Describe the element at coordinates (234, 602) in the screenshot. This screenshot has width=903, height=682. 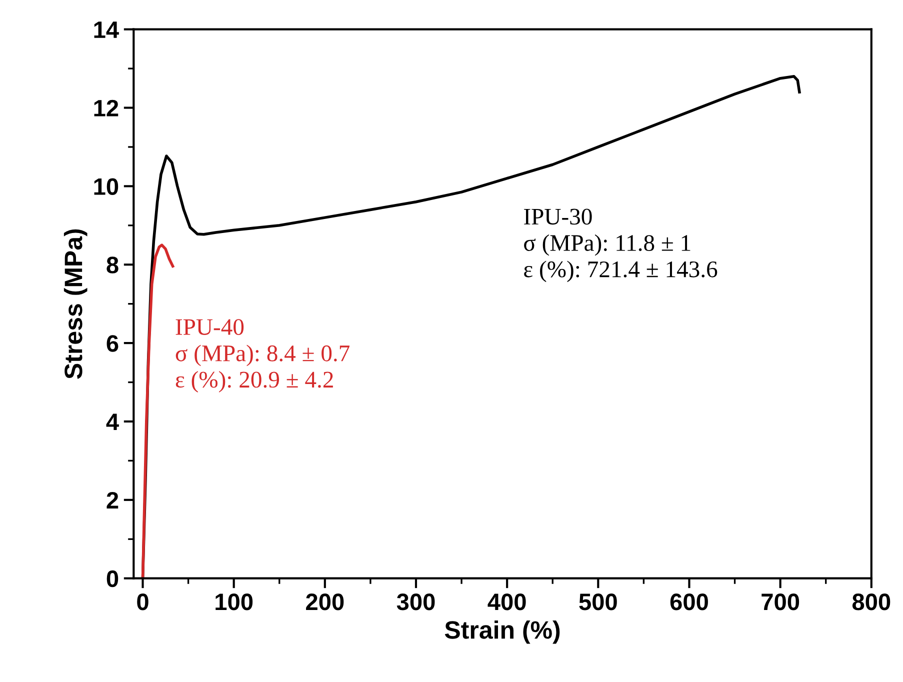
I see `x-tick-label: 100` at that location.